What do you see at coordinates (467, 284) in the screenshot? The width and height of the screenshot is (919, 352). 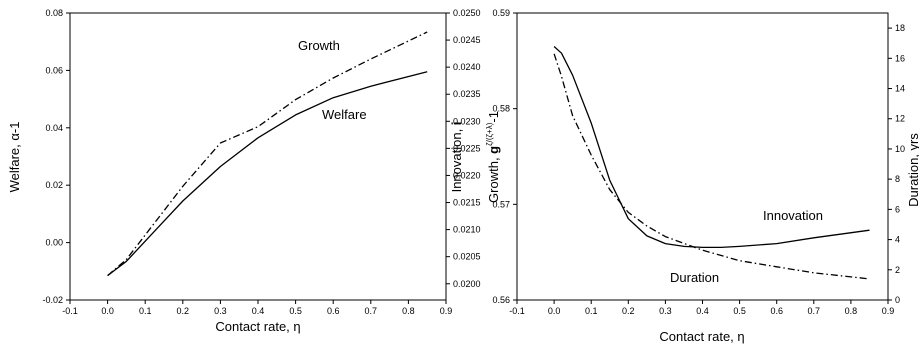 I see `y2-tick-label: 0.0200` at bounding box center [467, 284].